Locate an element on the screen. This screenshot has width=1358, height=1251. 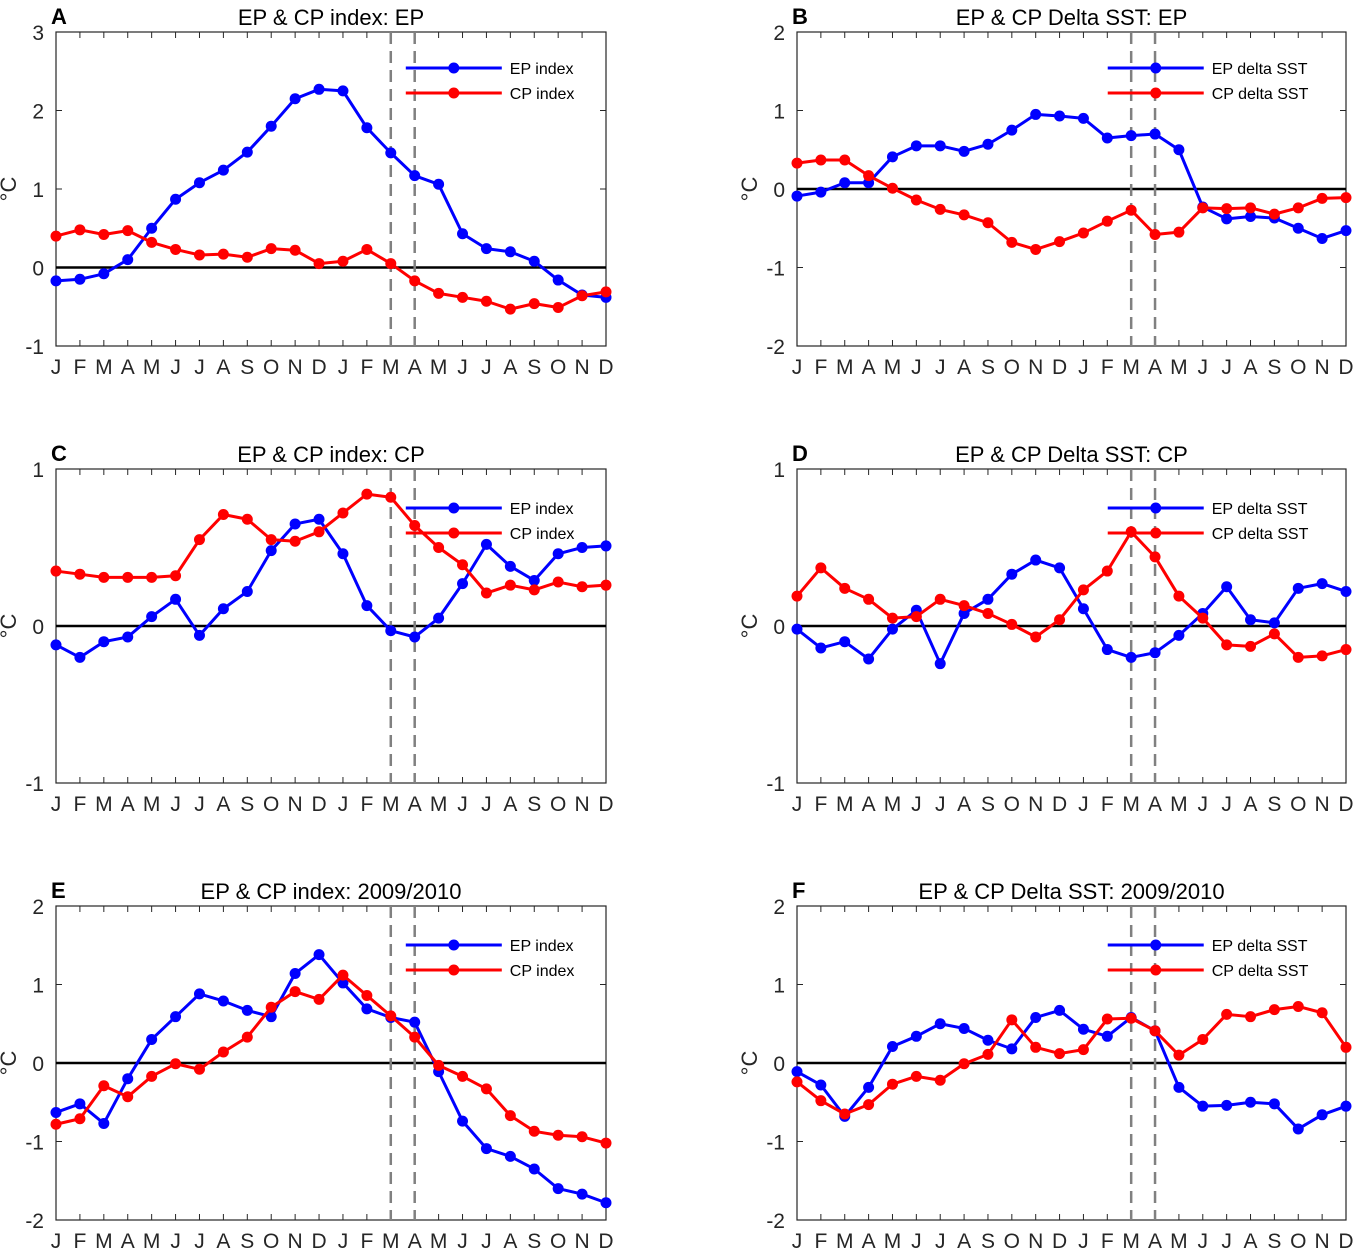
series-ep-delta-sst is located at coordinates (1071, 176).